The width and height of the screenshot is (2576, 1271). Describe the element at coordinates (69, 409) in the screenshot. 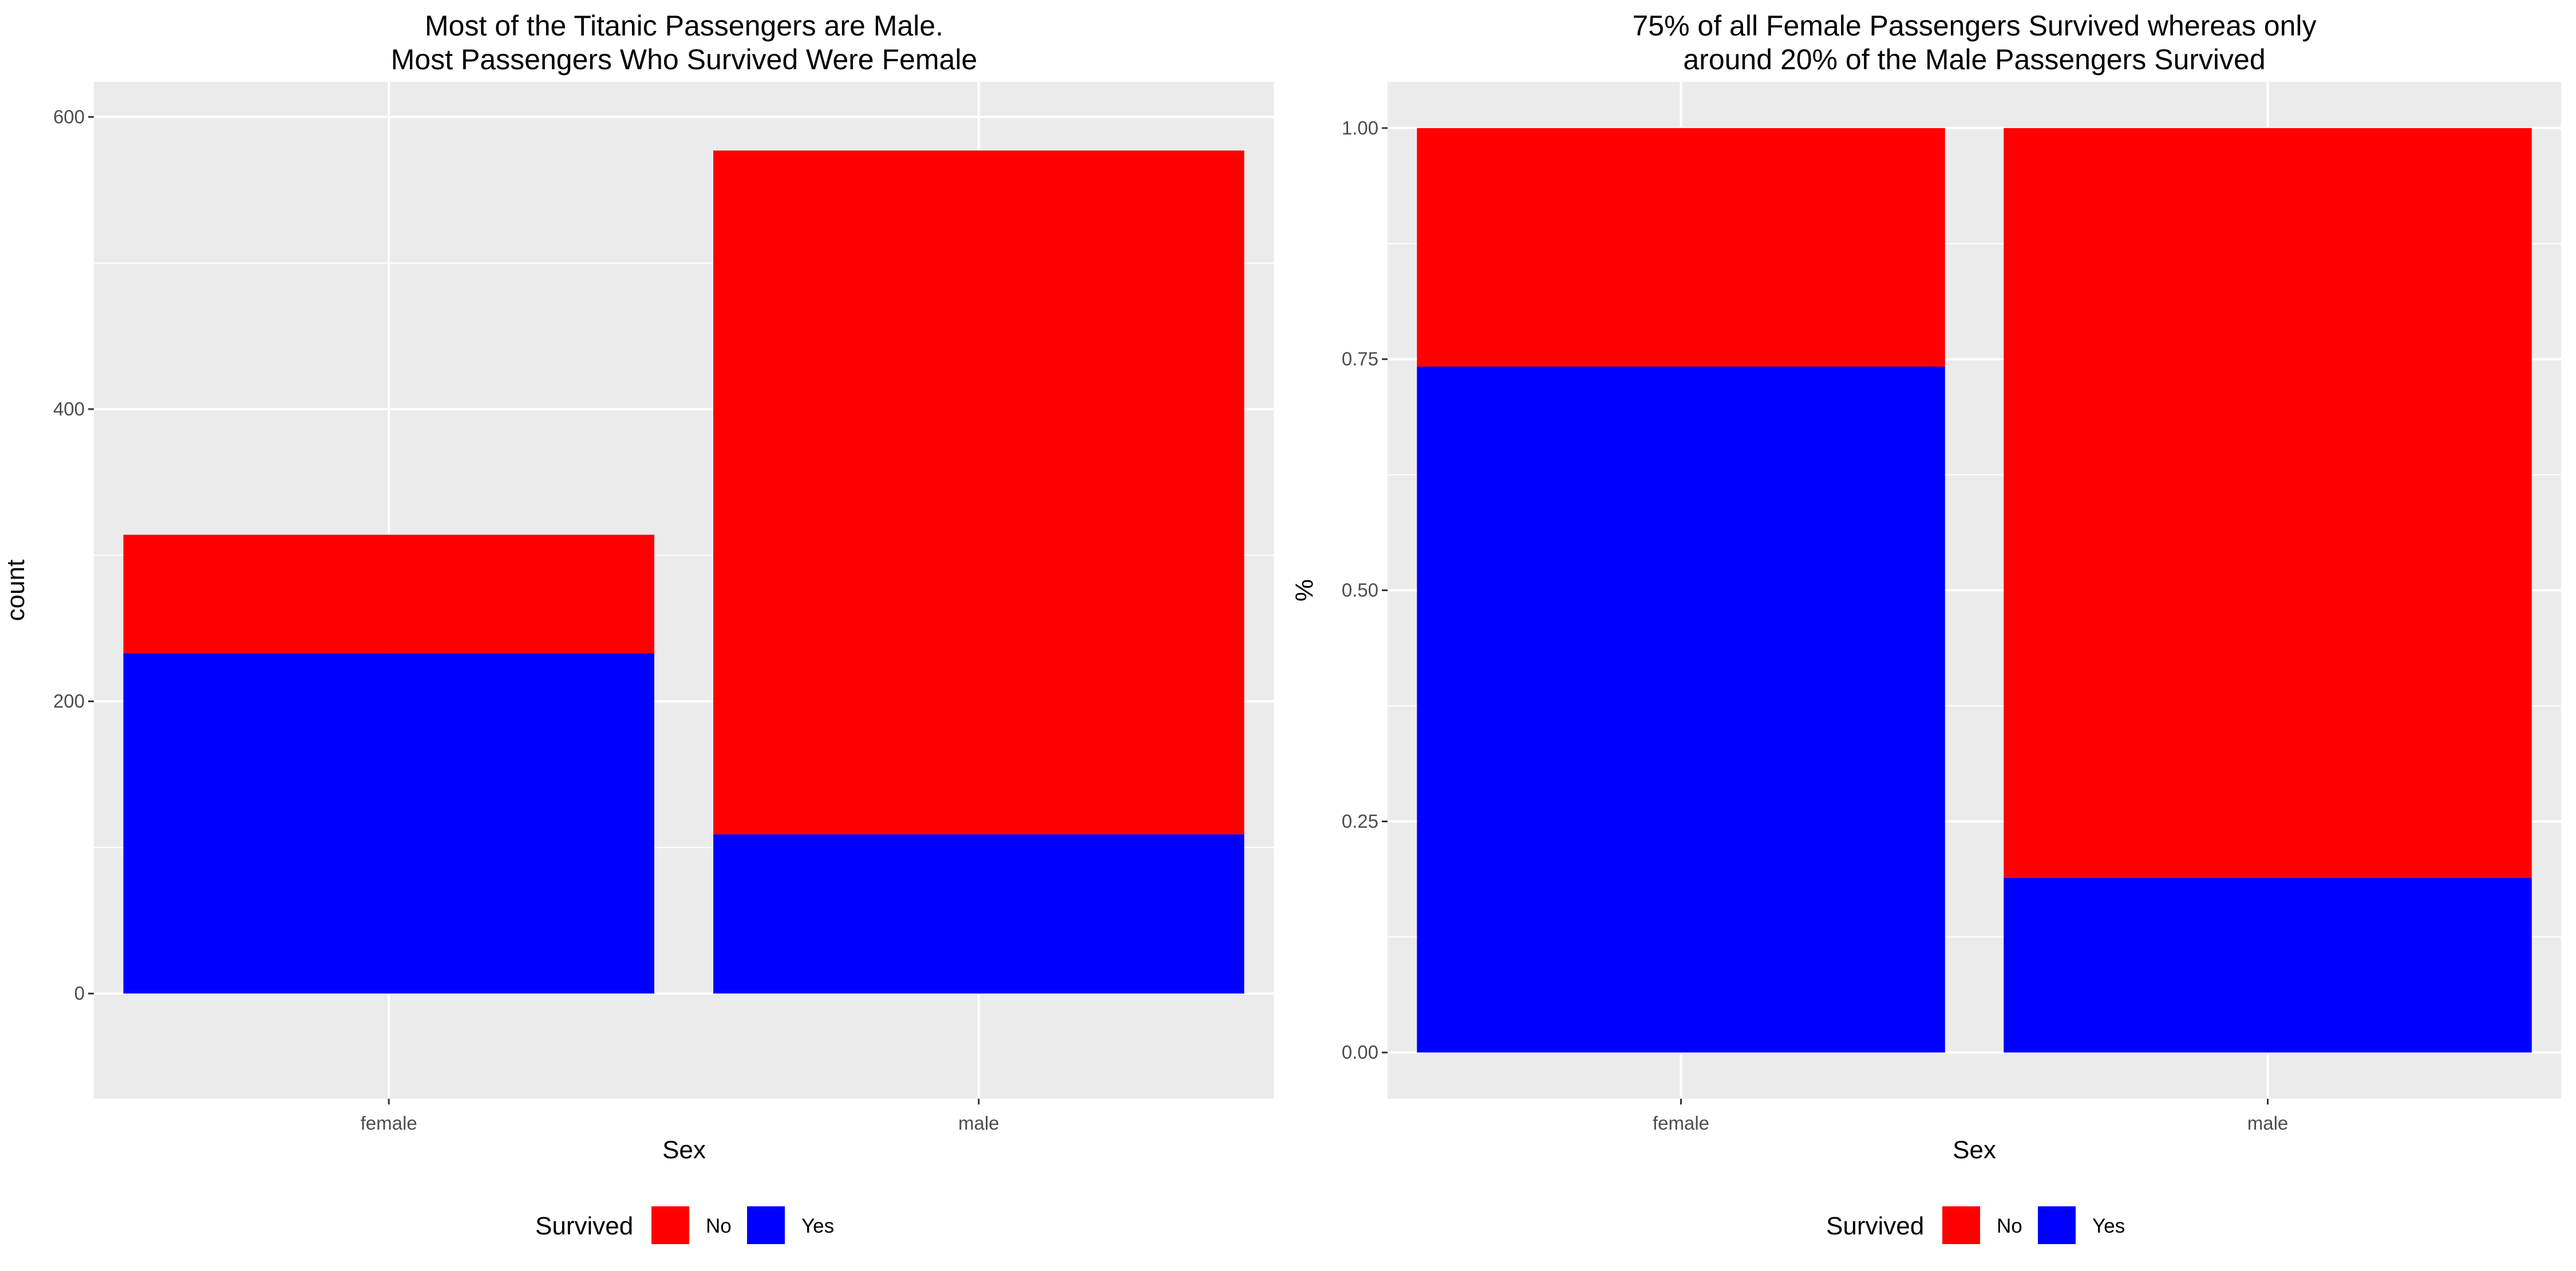

I see `y-tick-label: 400` at that location.